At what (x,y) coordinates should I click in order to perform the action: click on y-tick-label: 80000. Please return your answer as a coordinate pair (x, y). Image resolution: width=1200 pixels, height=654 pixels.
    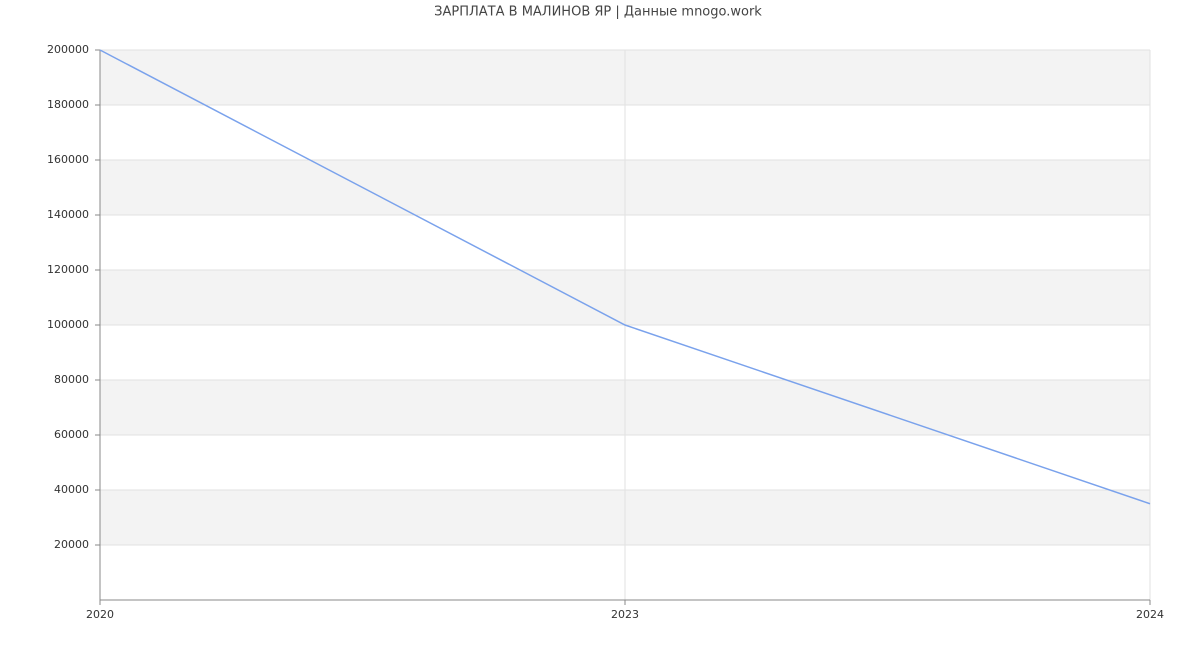
    Looking at the image, I should click on (71, 379).